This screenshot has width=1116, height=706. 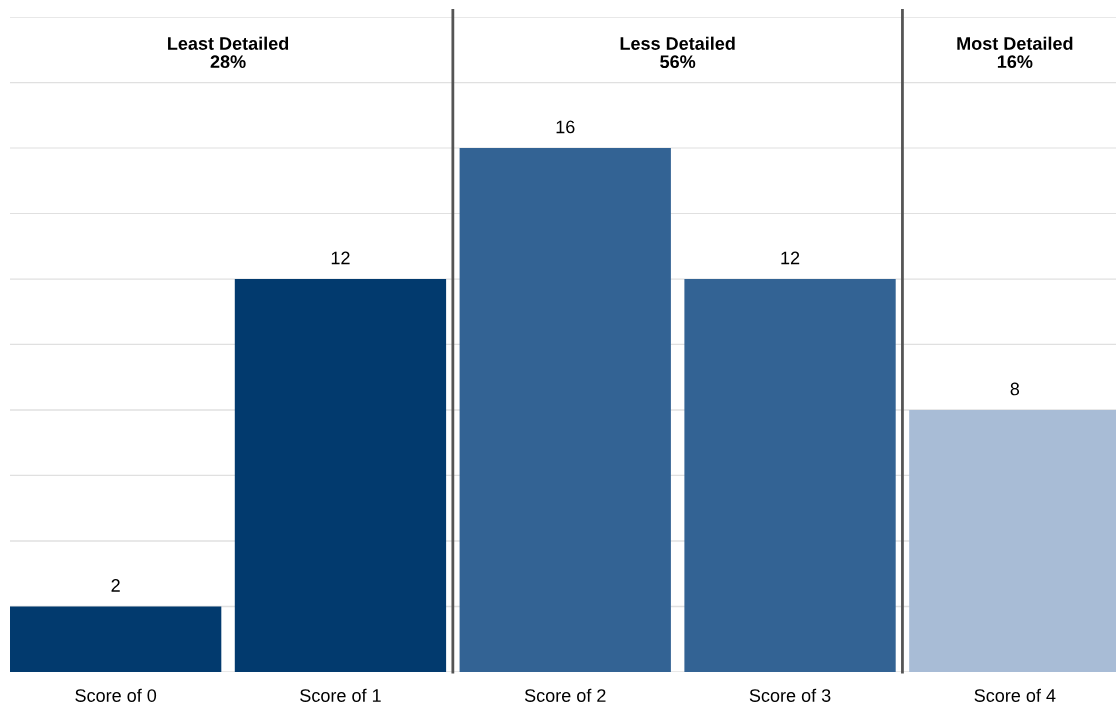 What do you see at coordinates (340, 695) in the screenshot?
I see `x-tick-label: Score of 1` at bounding box center [340, 695].